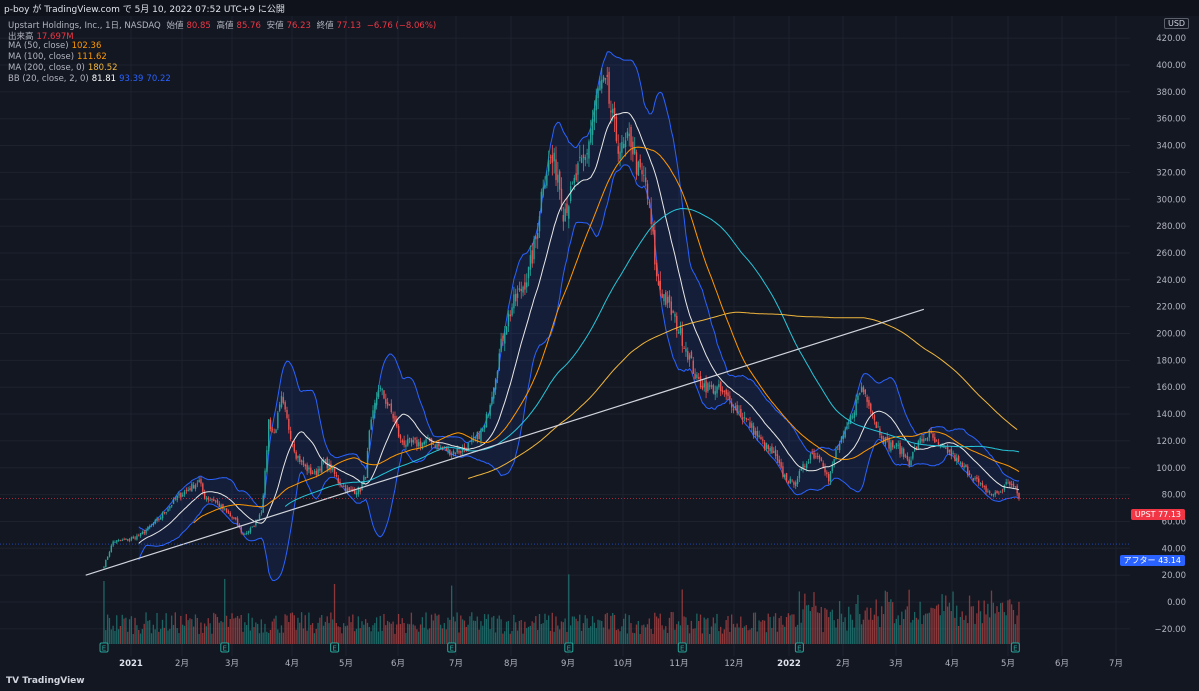  What do you see at coordinates (56, 46) in the screenshot?
I see `legend-ma50-row: MA (50, close) 102.36` at bounding box center [56, 46].